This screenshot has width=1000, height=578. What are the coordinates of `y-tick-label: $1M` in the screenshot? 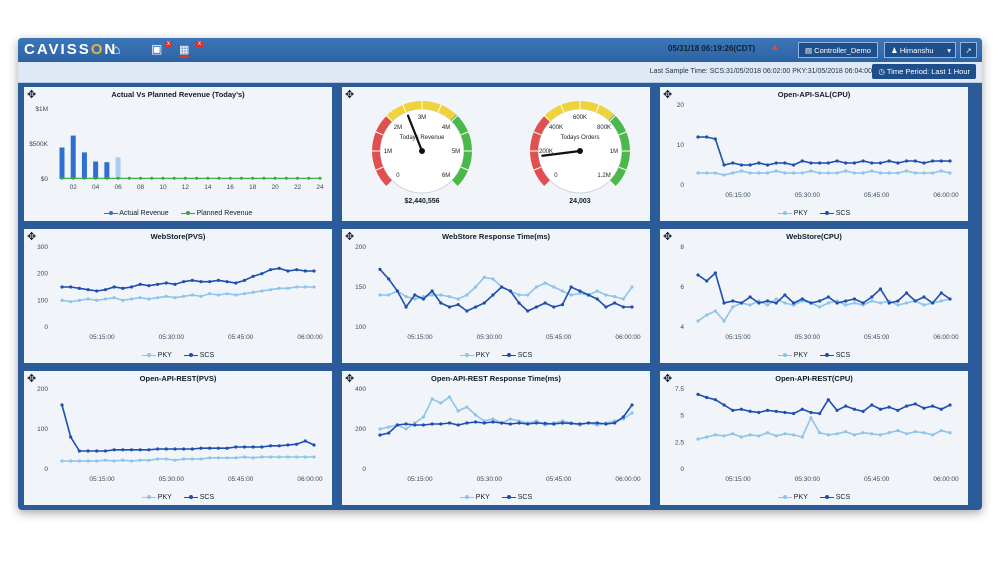 It's located at (41, 109).